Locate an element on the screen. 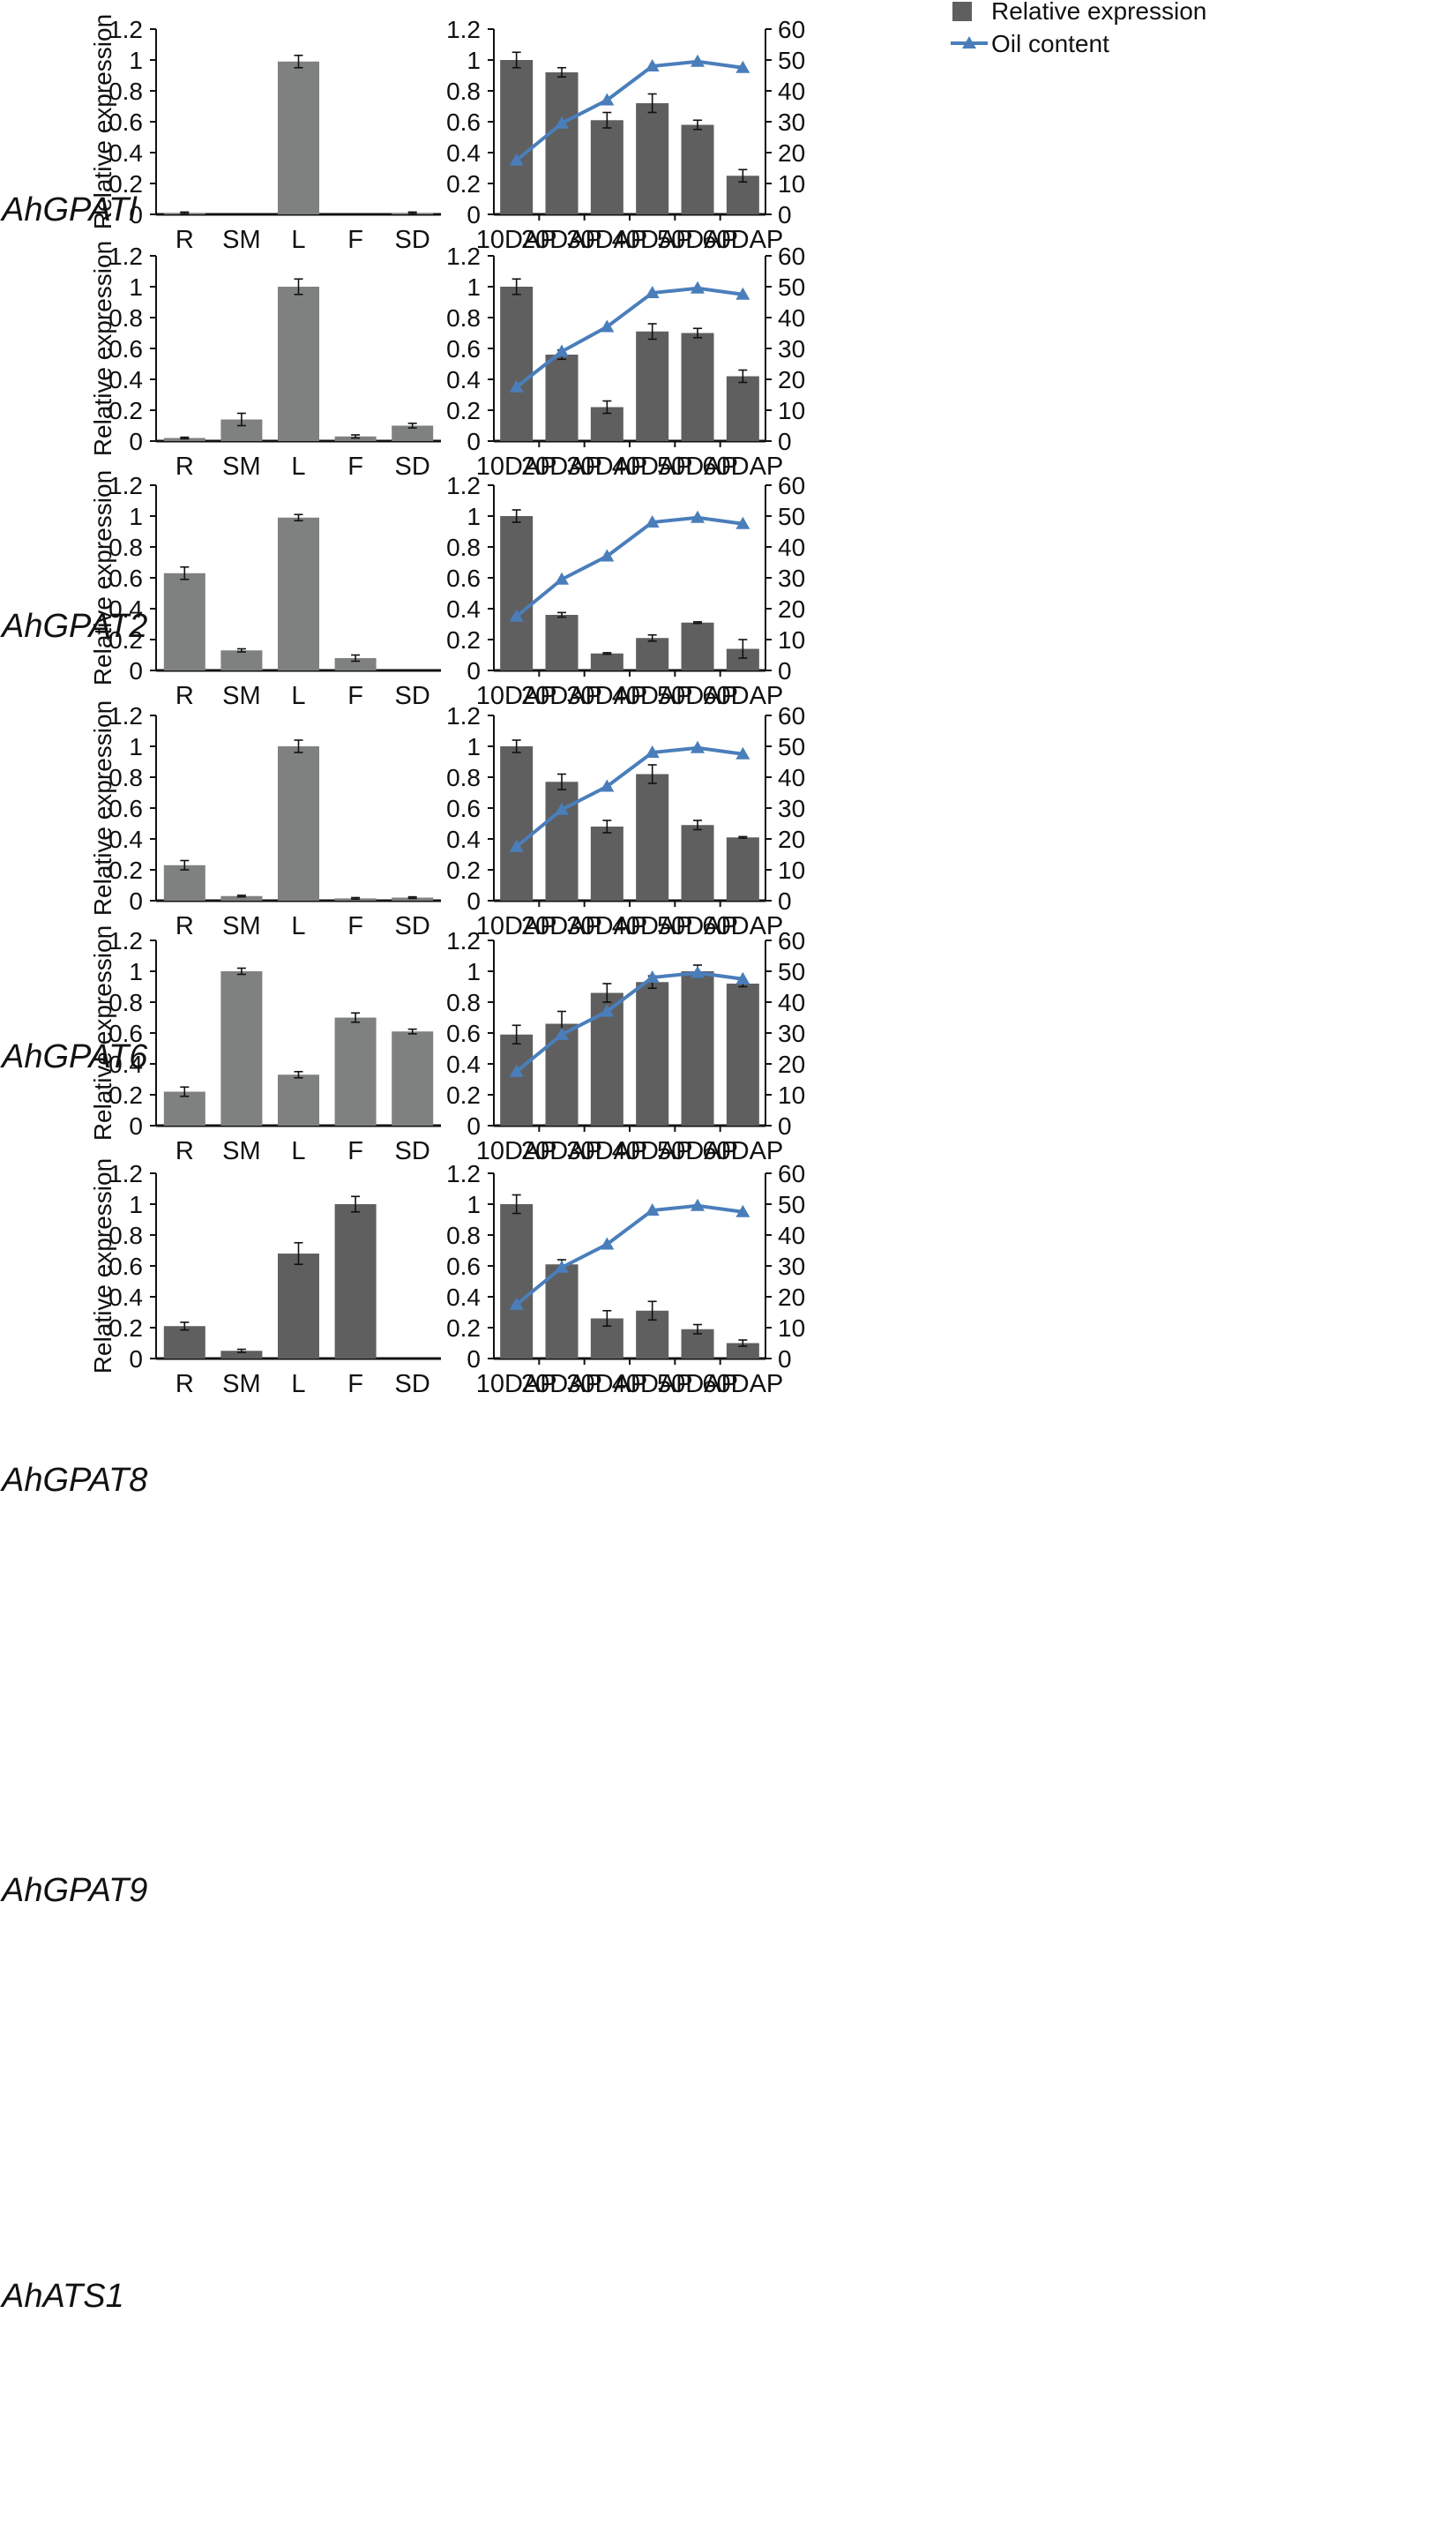 The image size is (1456, 2538). gene-label: AhGPAT6 is located at coordinates (74, 1056).